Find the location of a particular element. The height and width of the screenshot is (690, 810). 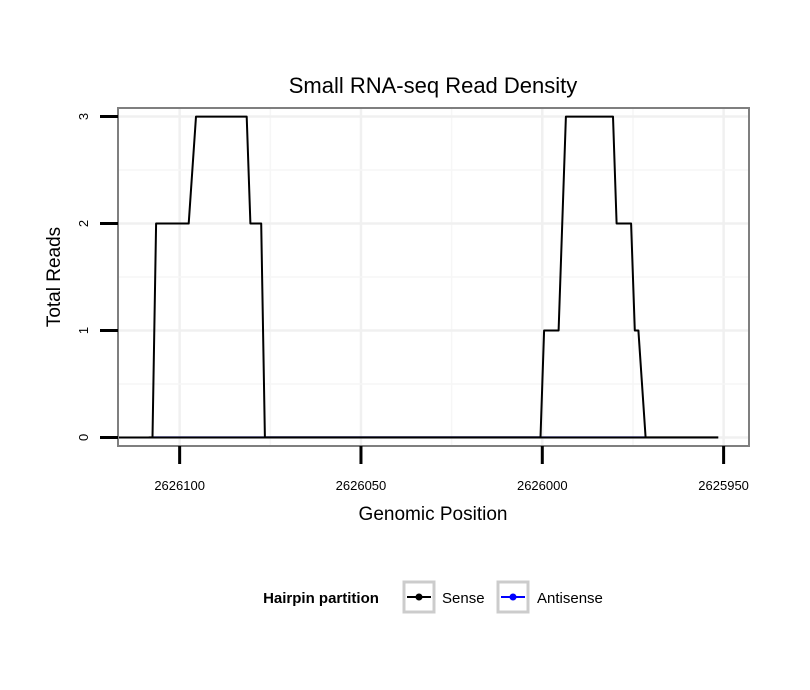

y-tick-label: 0 is located at coordinates (83, 437).